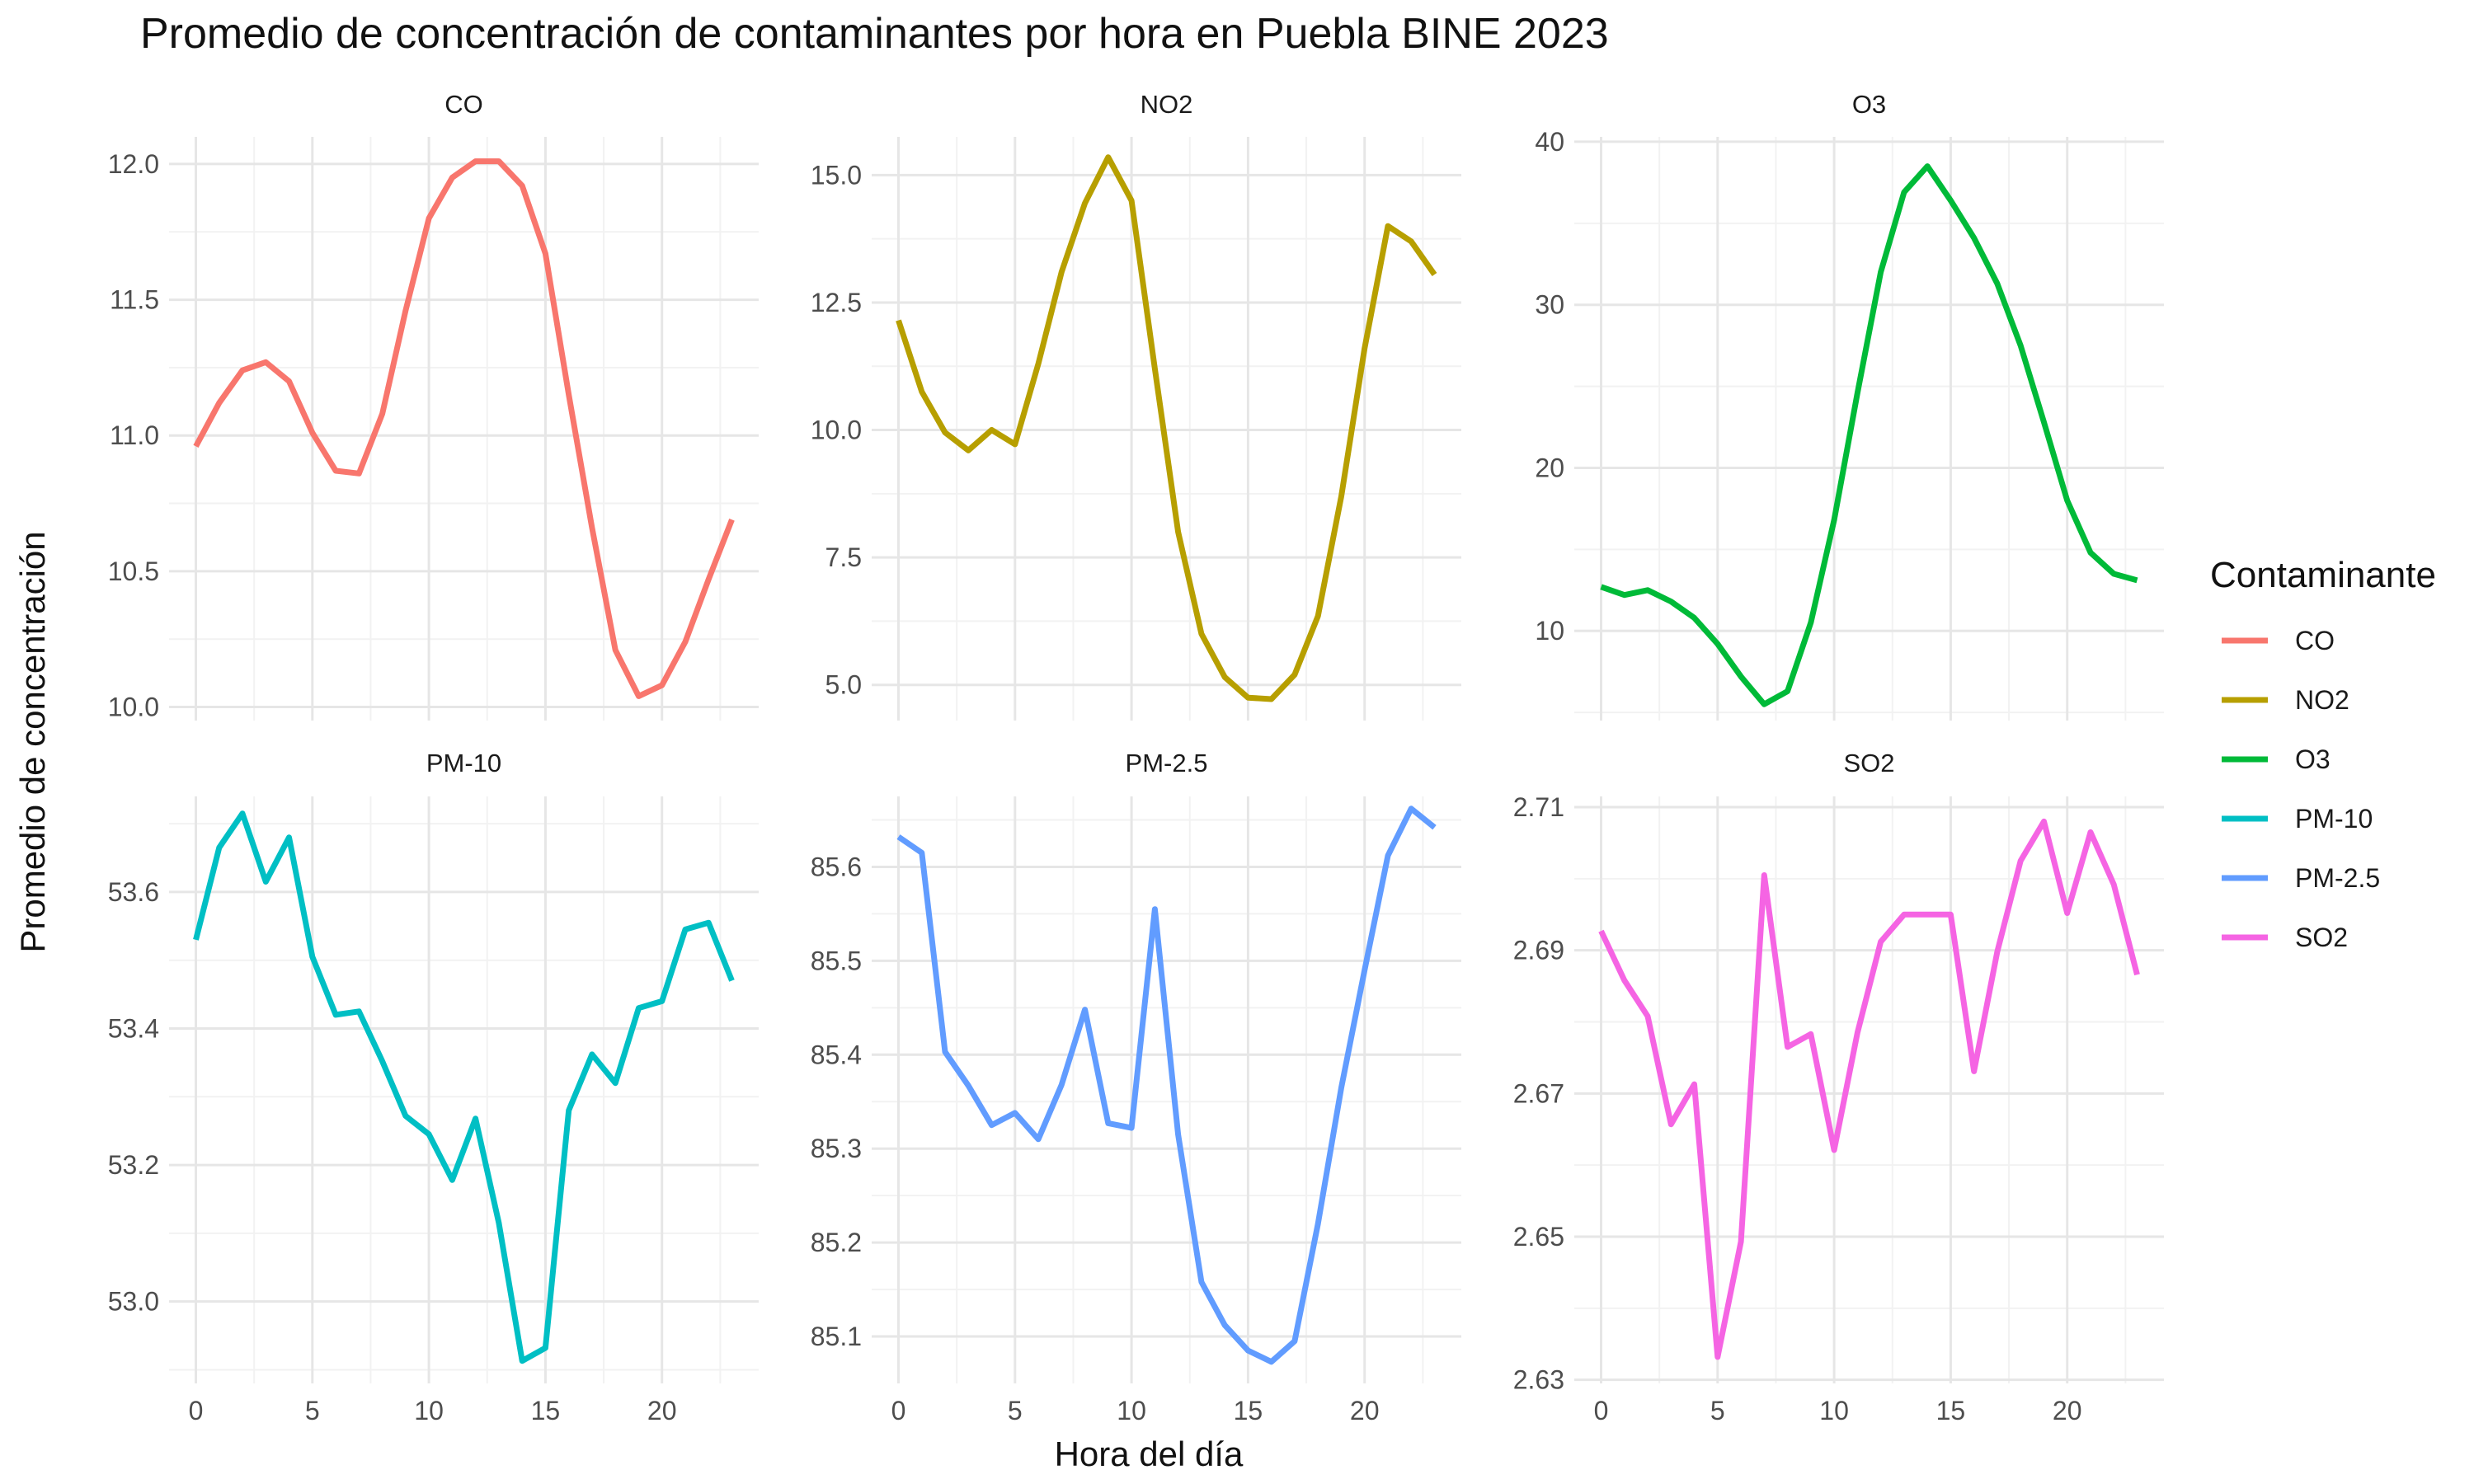 This screenshot has width=2474, height=1484. I want to click on y-tick-label: 7.5, so click(843, 557).